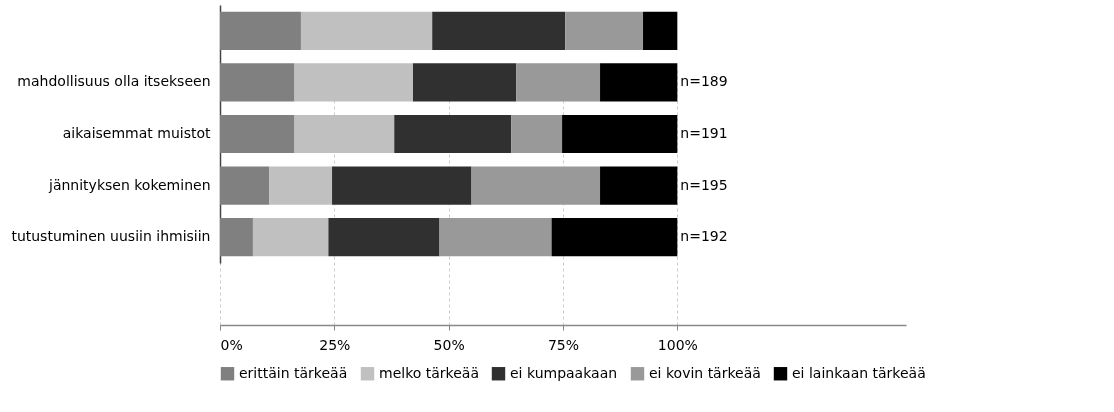 The height and width of the screenshot is (412, 1114). Describe the element at coordinates (293, 372) in the screenshot. I see `legend-label: erittäin tärkeää` at that location.